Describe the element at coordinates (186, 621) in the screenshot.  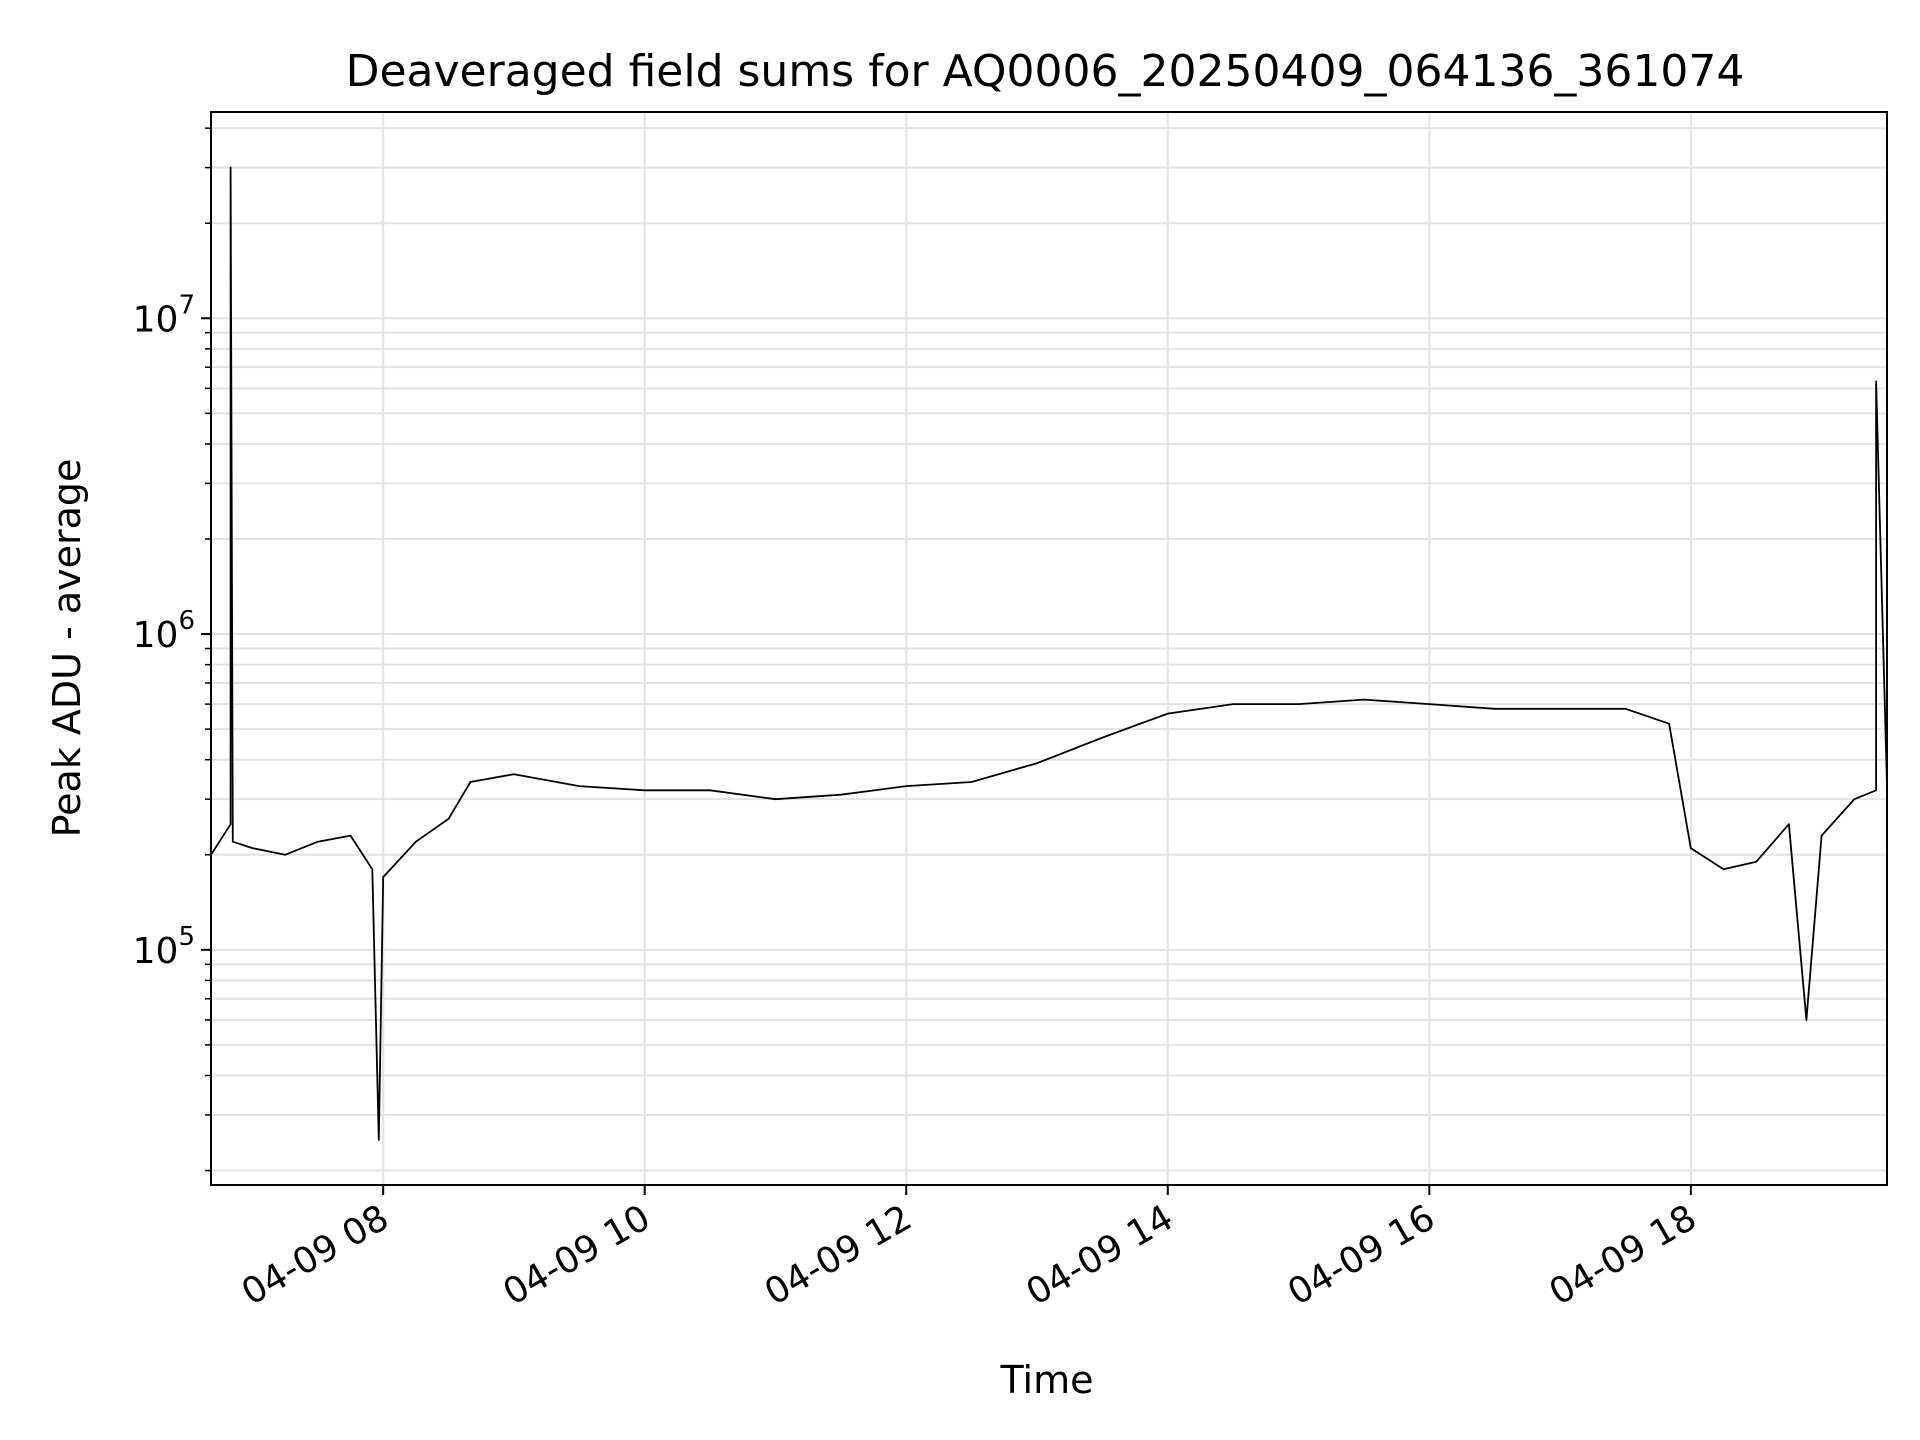
I see `y-tick-label-exponent: 6` at that location.